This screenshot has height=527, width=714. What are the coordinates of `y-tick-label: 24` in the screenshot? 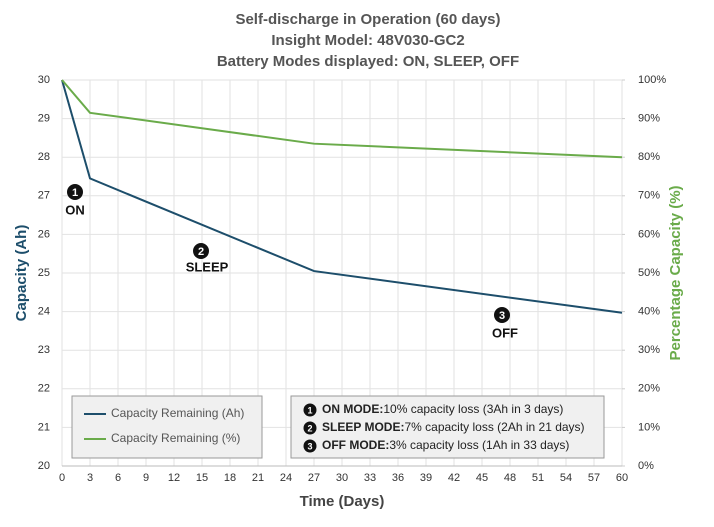 It's located at (44, 312).